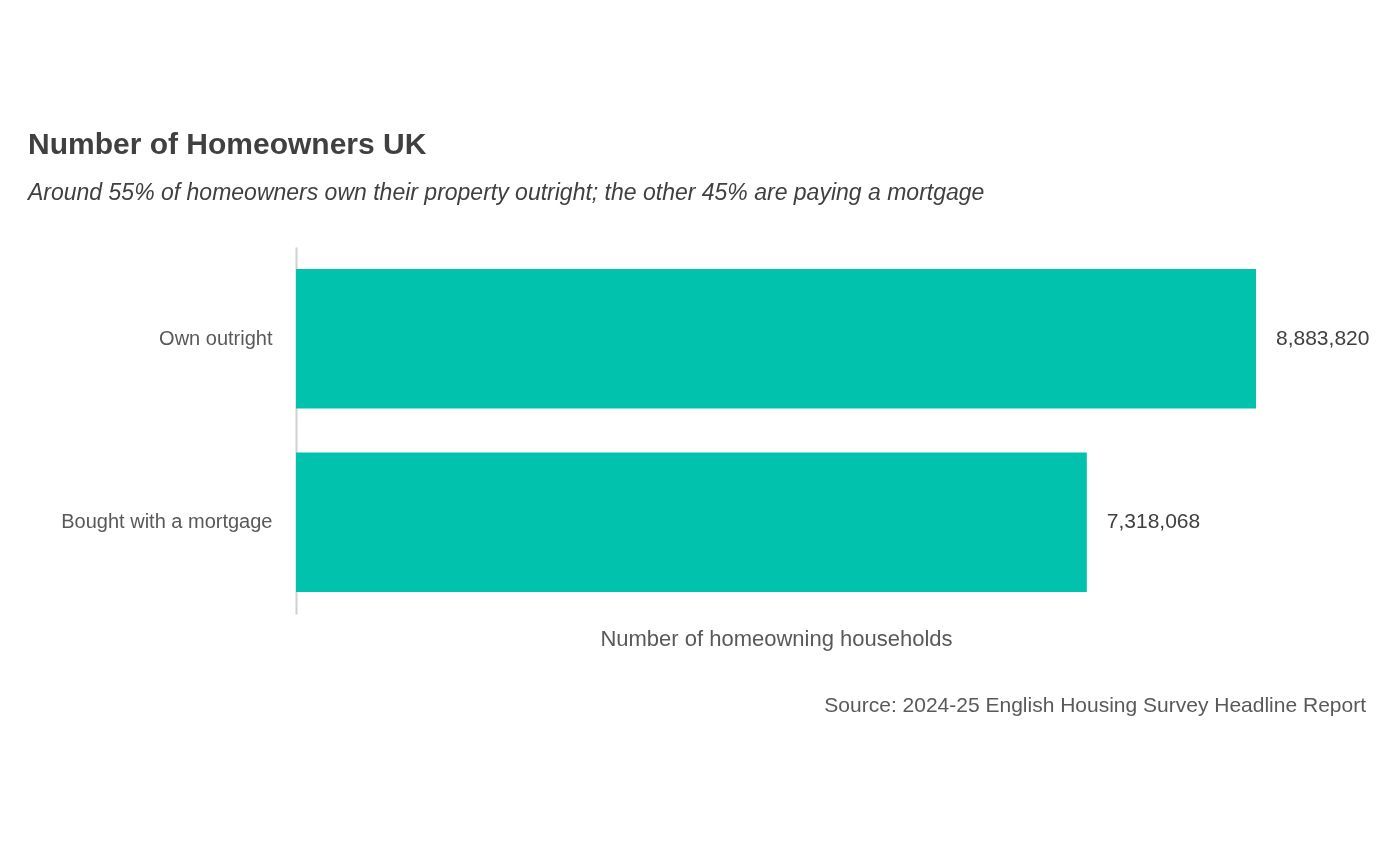 The height and width of the screenshot is (852, 1400). What do you see at coordinates (1153, 521) in the screenshot?
I see `data-label: 7,318,068` at bounding box center [1153, 521].